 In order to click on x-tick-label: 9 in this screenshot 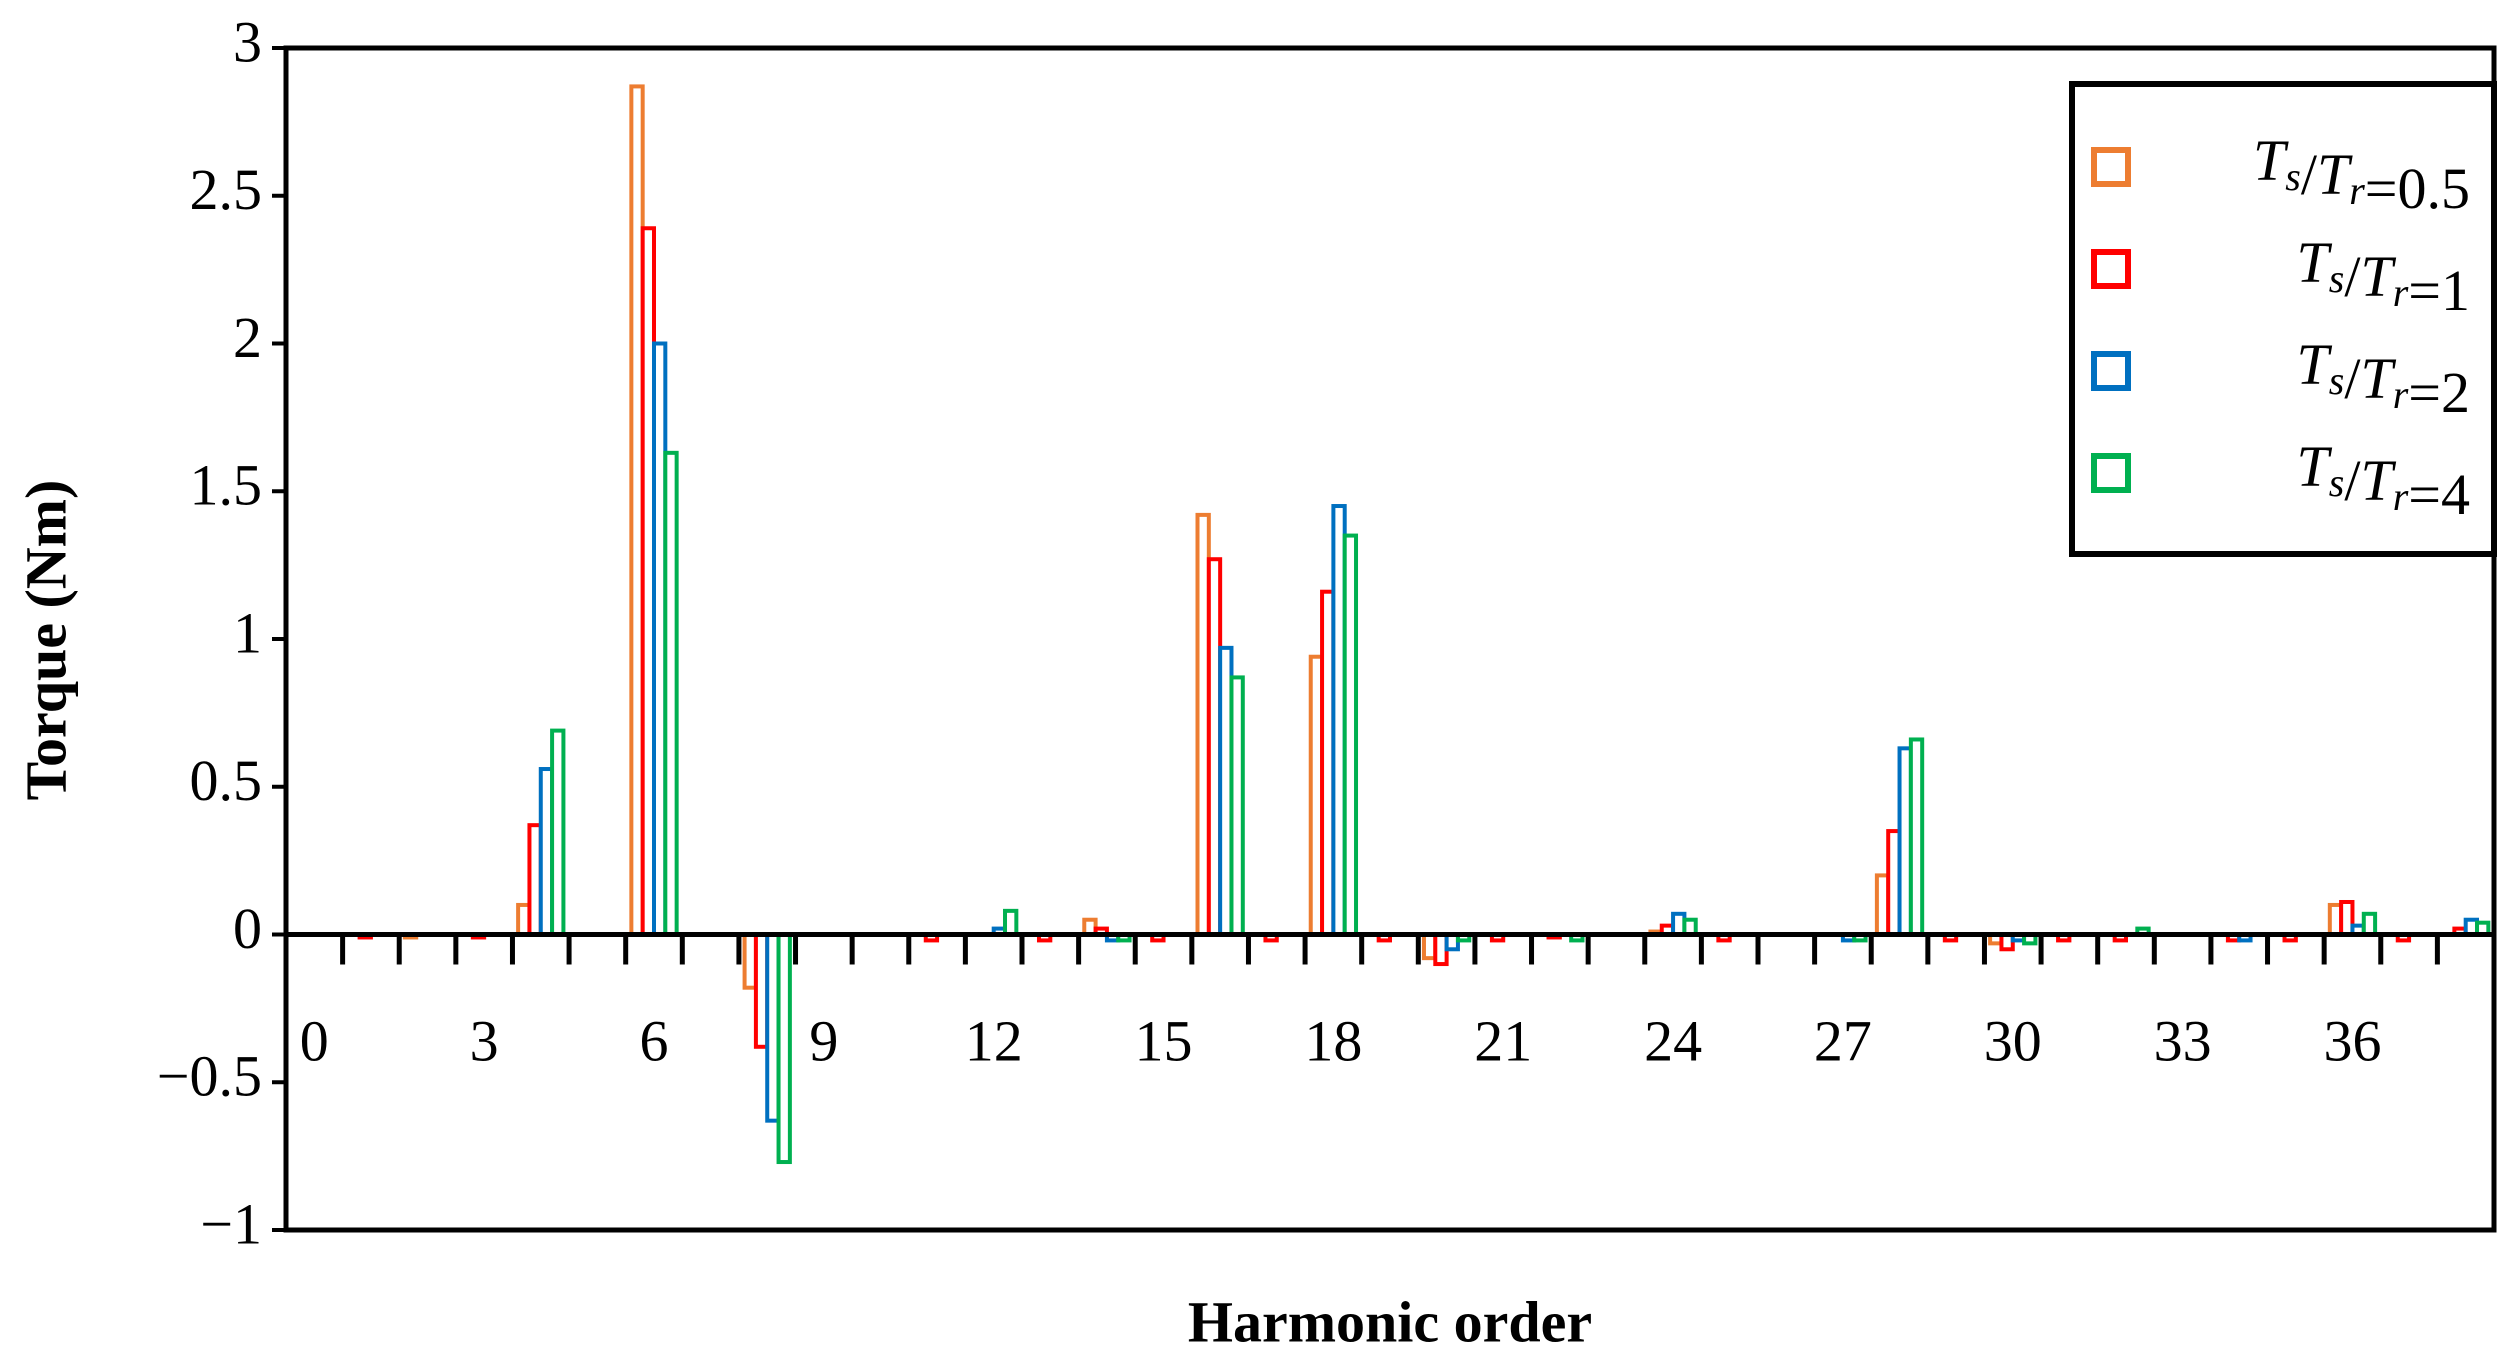, I will do `click(823, 1040)`.